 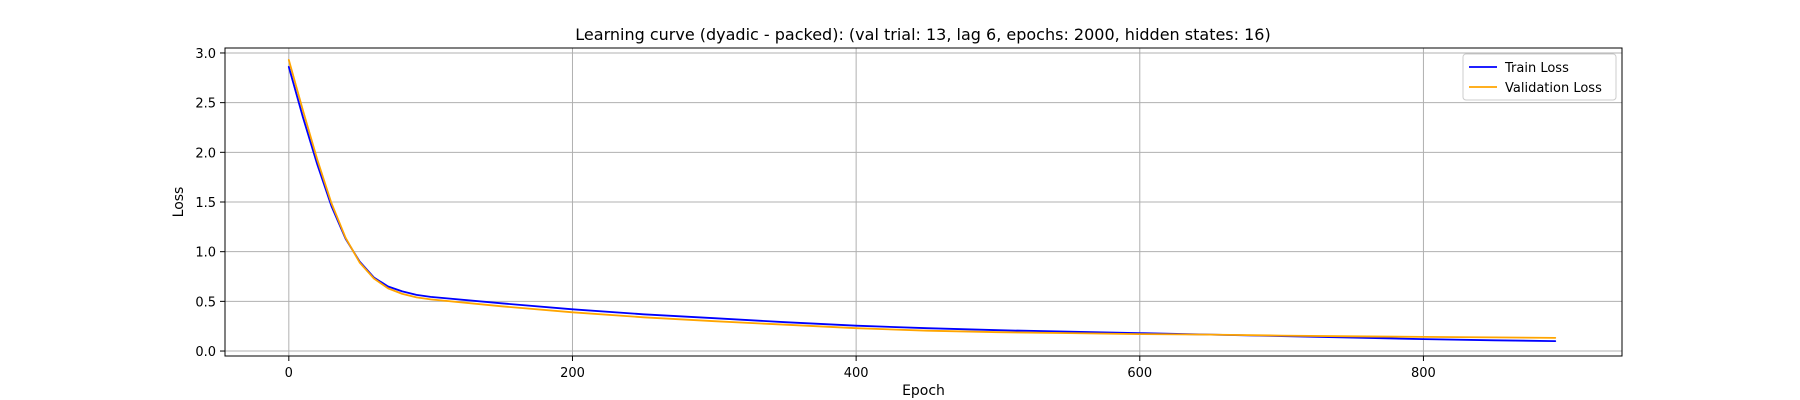 What do you see at coordinates (205, 54) in the screenshot?
I see `y-tick-label: 3.0` at bounding box center [205, 54].